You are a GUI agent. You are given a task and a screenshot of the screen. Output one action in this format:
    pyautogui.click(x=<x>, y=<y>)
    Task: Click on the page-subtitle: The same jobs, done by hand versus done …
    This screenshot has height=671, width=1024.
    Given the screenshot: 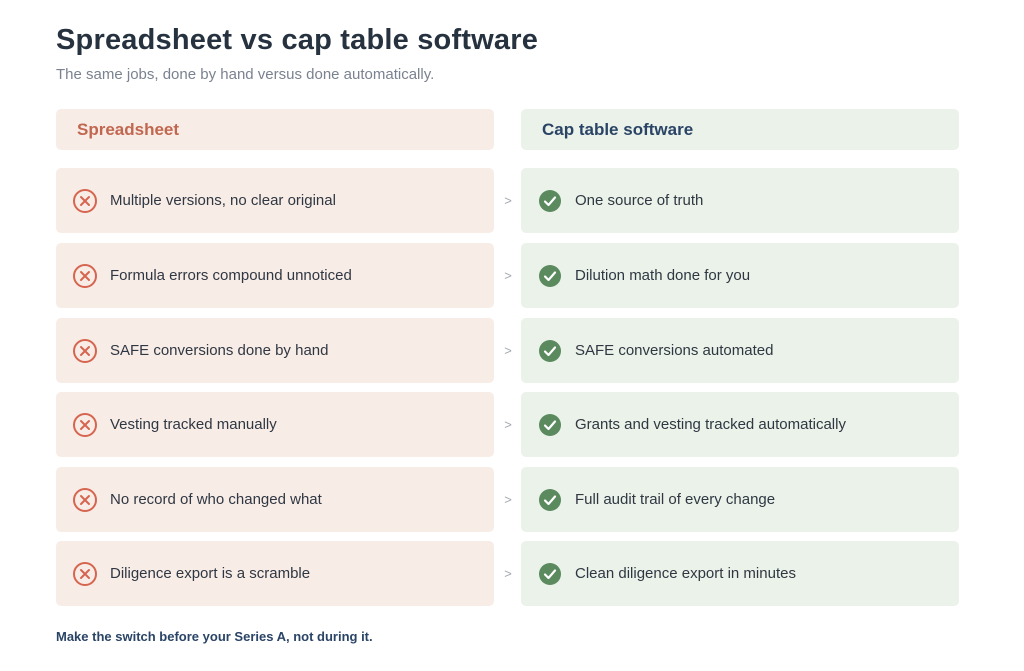 What is the action you would take?
    pyautogui.click(x=245, y=74)
    